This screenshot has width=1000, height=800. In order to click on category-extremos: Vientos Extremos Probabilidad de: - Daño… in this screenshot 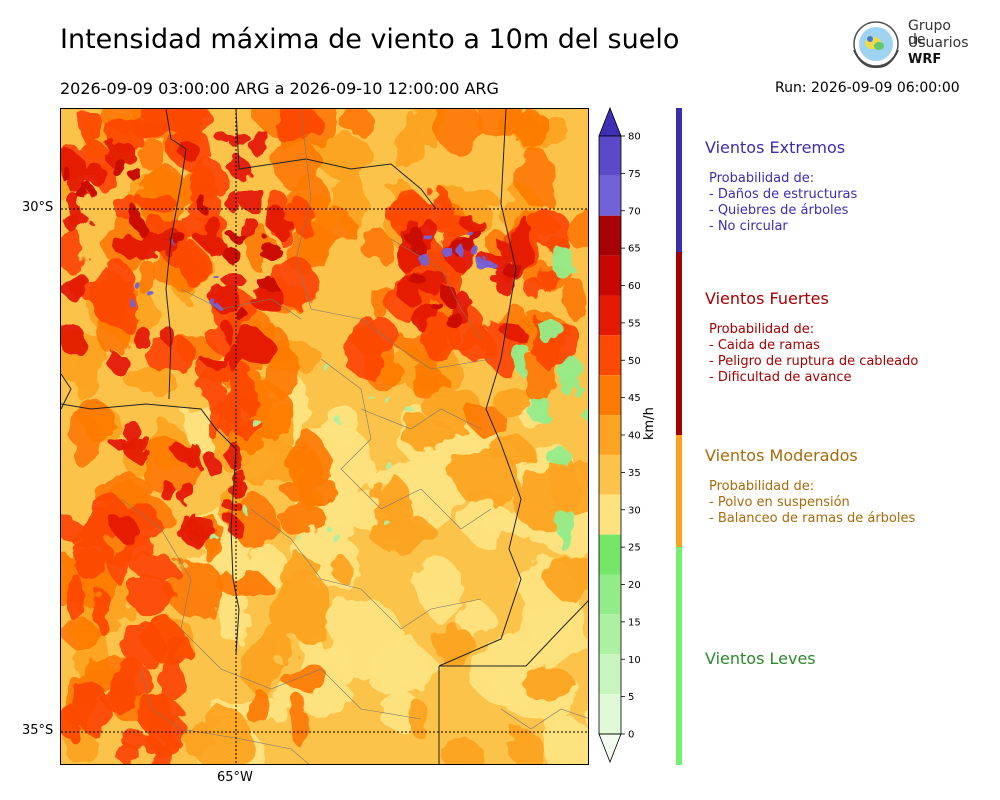, I will do `click(850, 186)`.